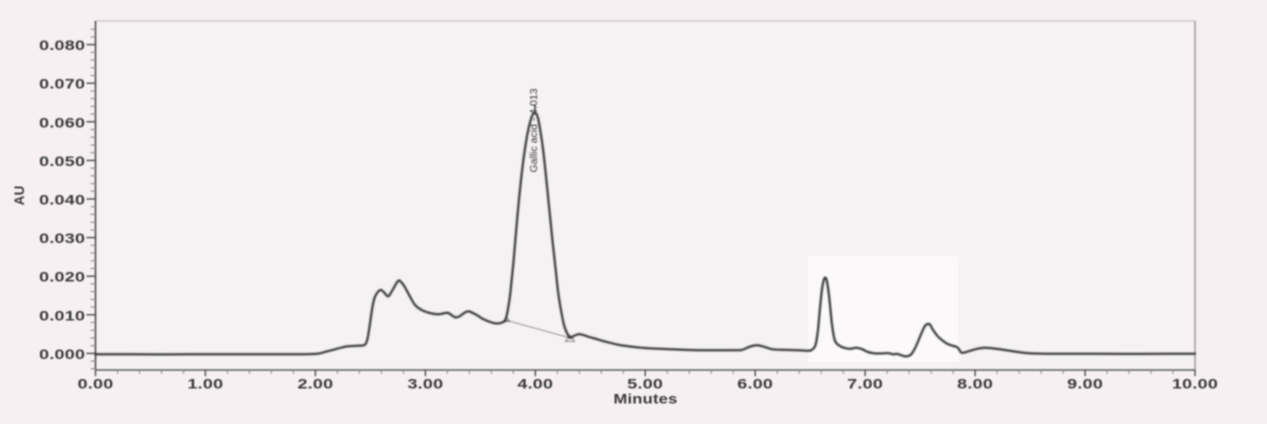  I want to click on svg-text: 0.000, so click(62, 355).